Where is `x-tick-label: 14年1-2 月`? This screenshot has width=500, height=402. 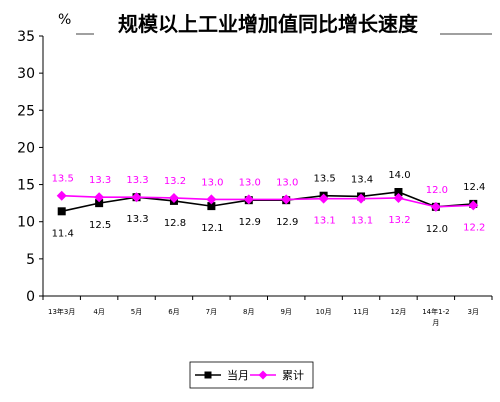
x-tick-label: 14年1-2 月 is located at coordinates (435, 317).